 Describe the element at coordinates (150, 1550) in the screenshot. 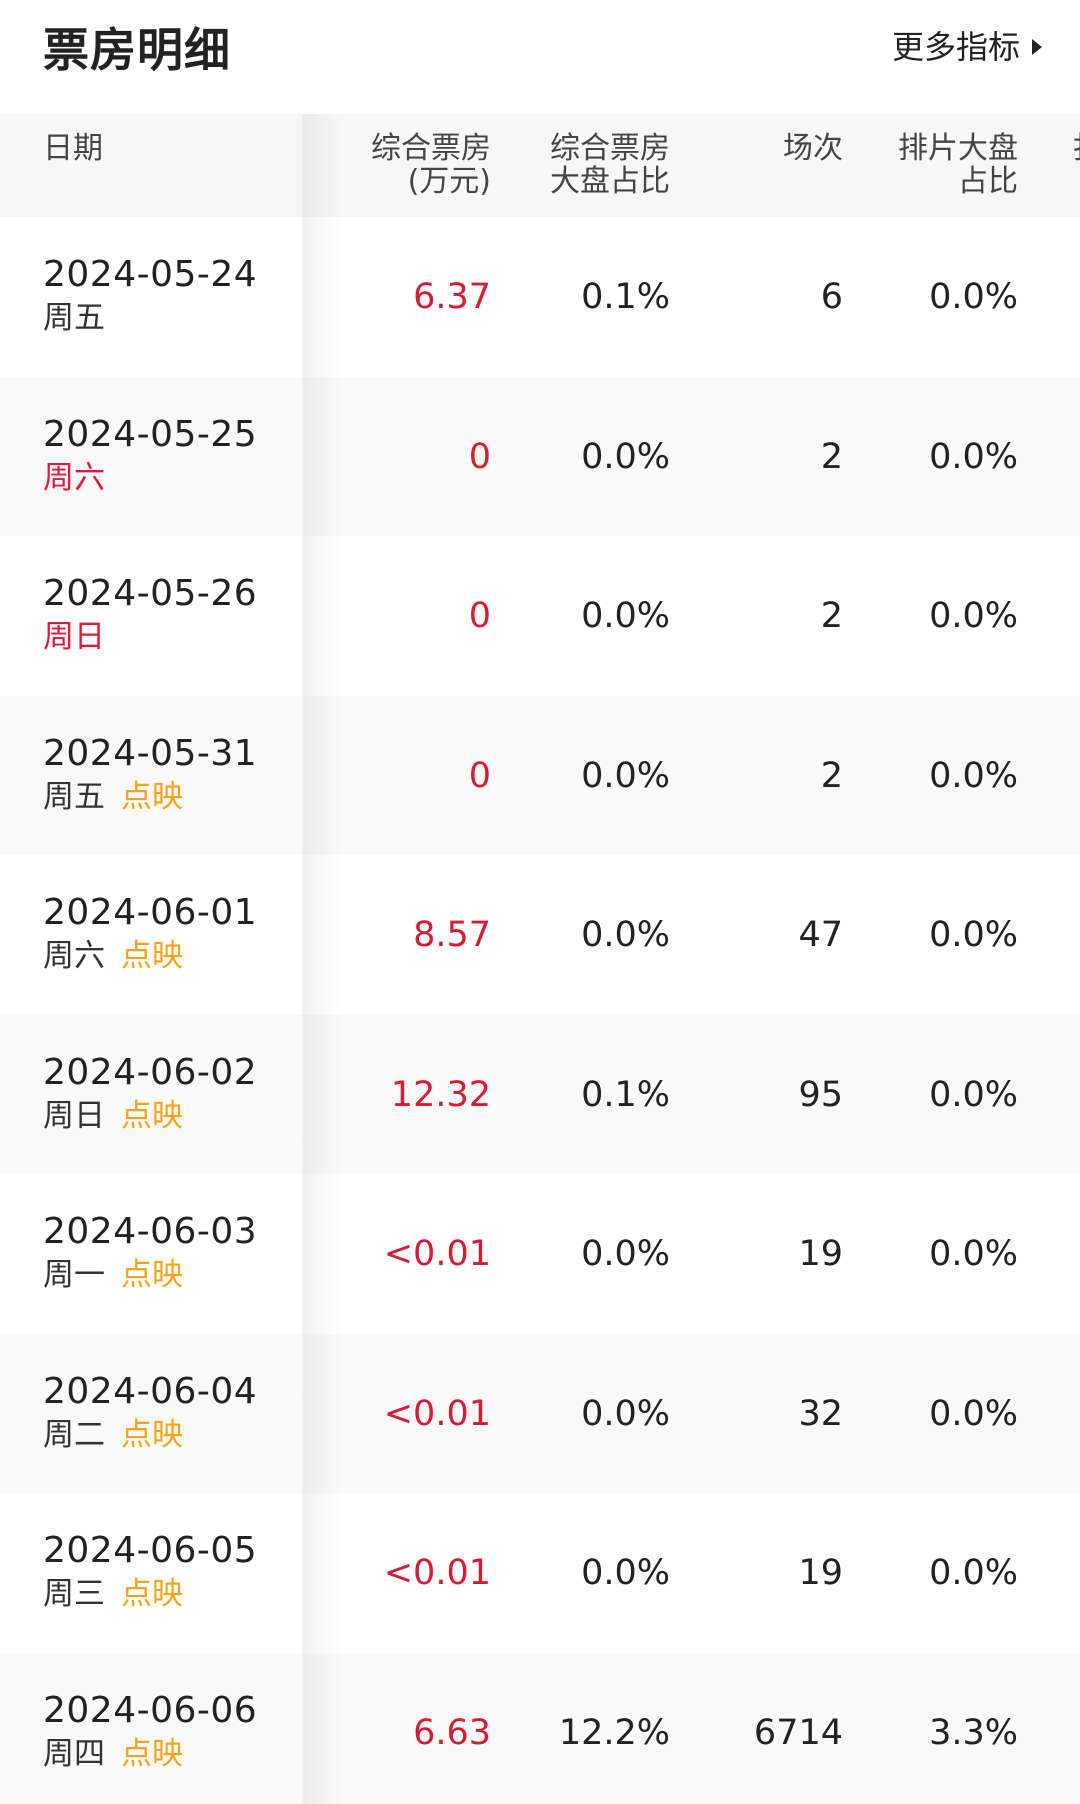

I see `date-text: 2024-06-05` at that location.